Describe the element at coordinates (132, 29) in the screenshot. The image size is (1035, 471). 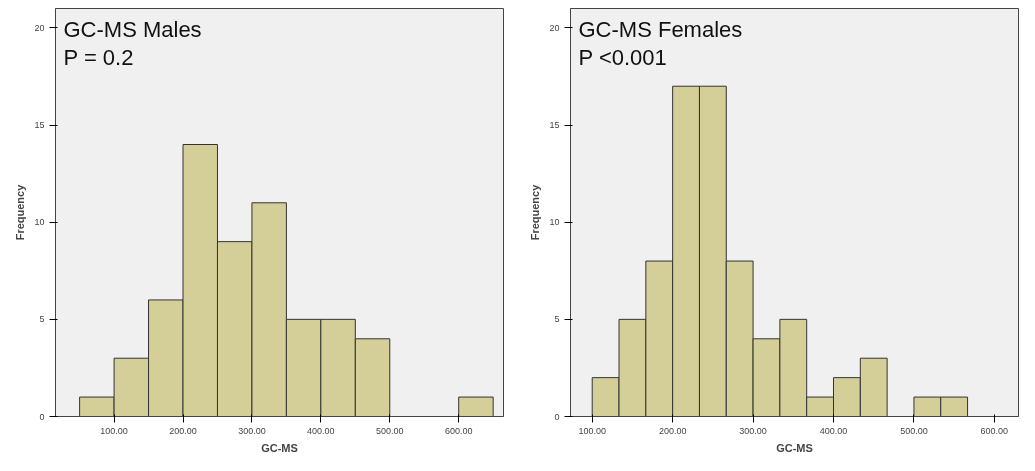
I see `annotation: GC-MS Males` at that location.